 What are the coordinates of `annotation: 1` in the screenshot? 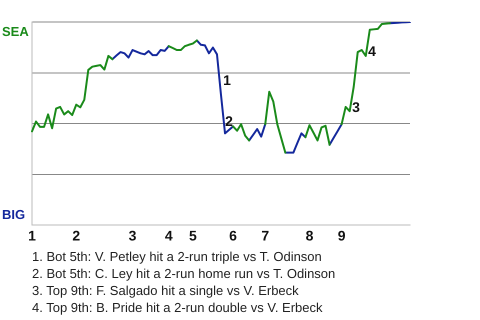 It's located at (227, 80).